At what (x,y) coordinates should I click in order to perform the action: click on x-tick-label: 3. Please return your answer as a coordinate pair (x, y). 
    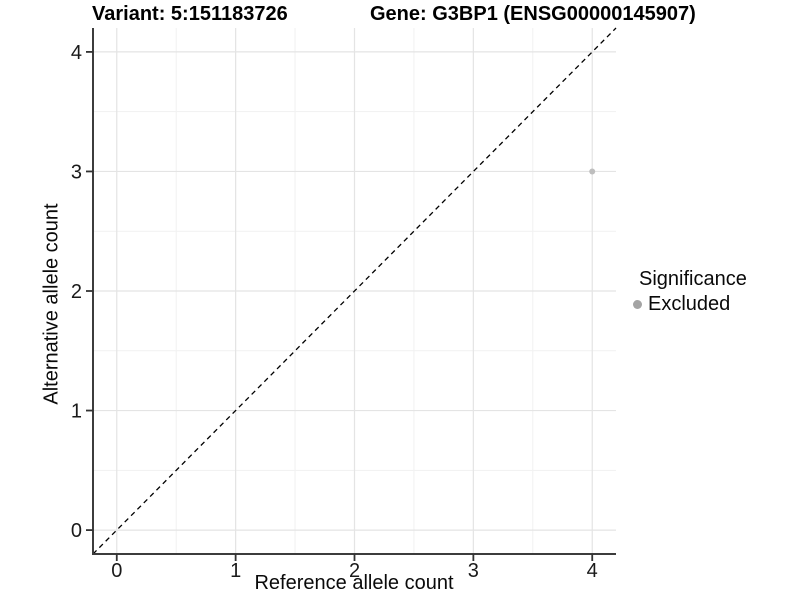
    Looking at the image, I should click on (473, 571).